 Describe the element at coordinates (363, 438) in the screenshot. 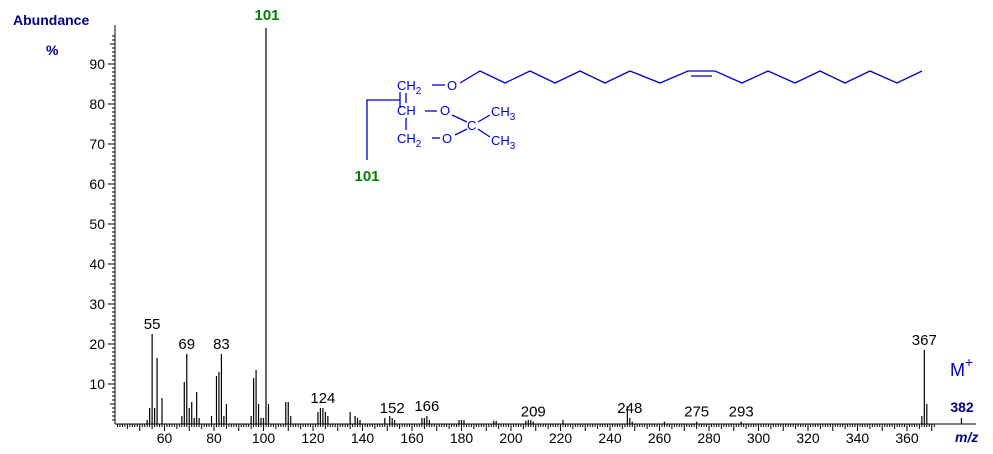

I see `x-tick-label: 140` at that location.